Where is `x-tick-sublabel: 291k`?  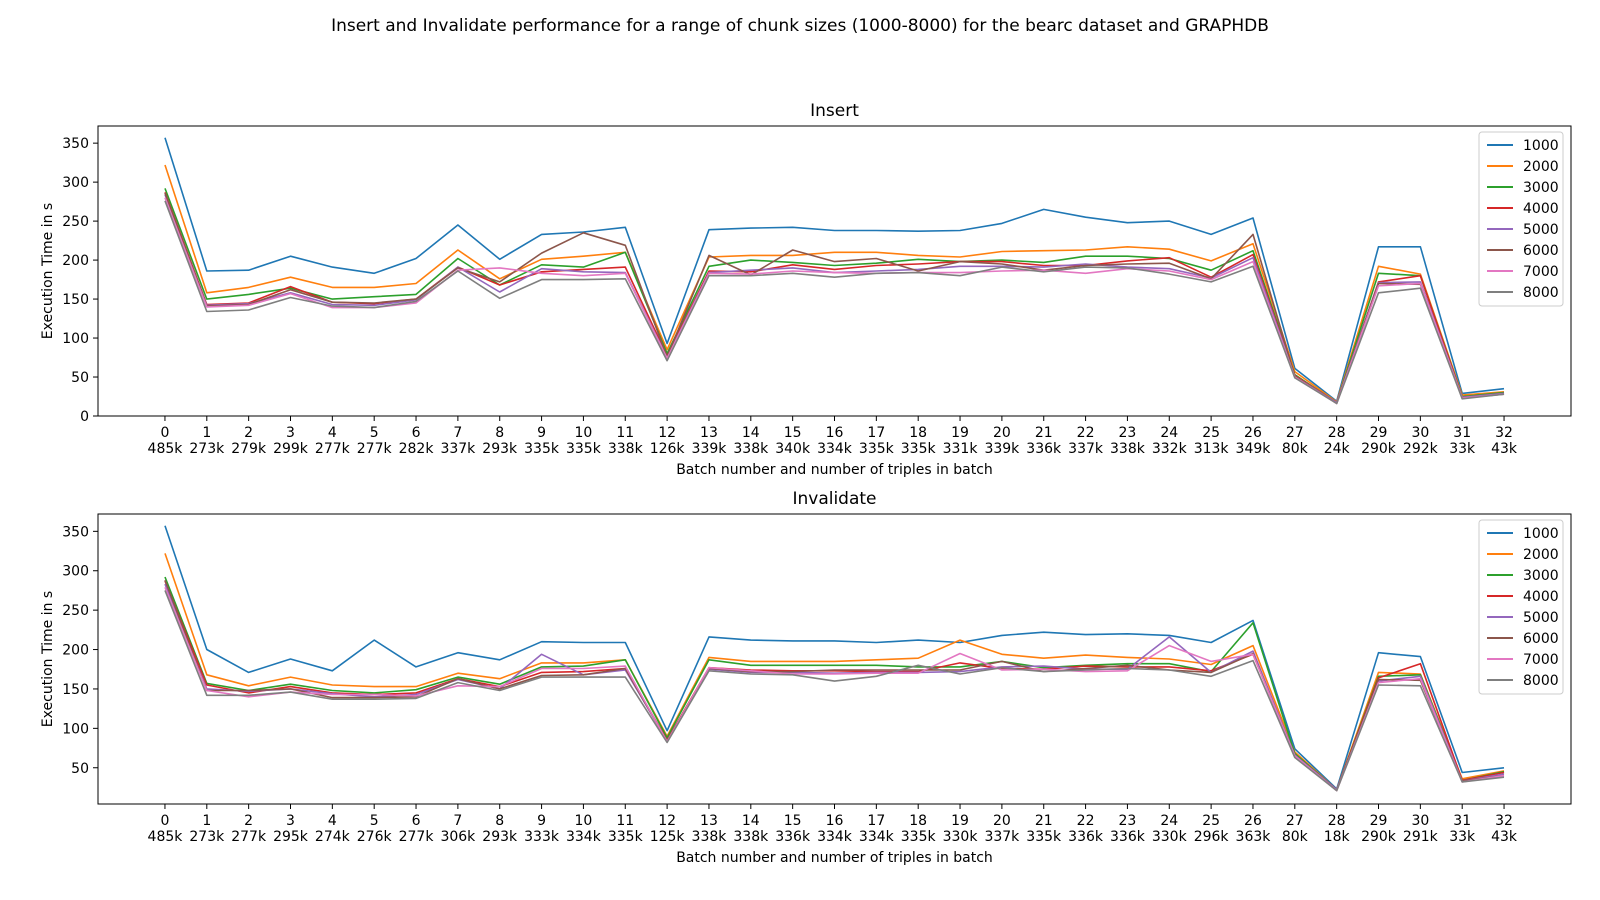 x-tick-sublabel: 291k is located at coordinates (1421, 837).